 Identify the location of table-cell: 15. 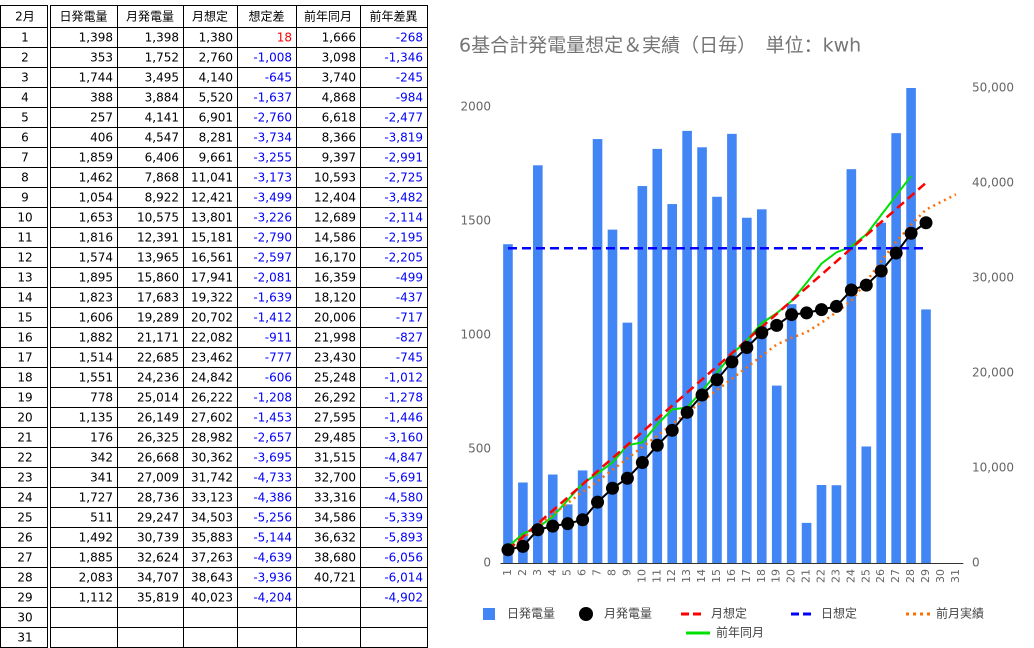
(24, 318).